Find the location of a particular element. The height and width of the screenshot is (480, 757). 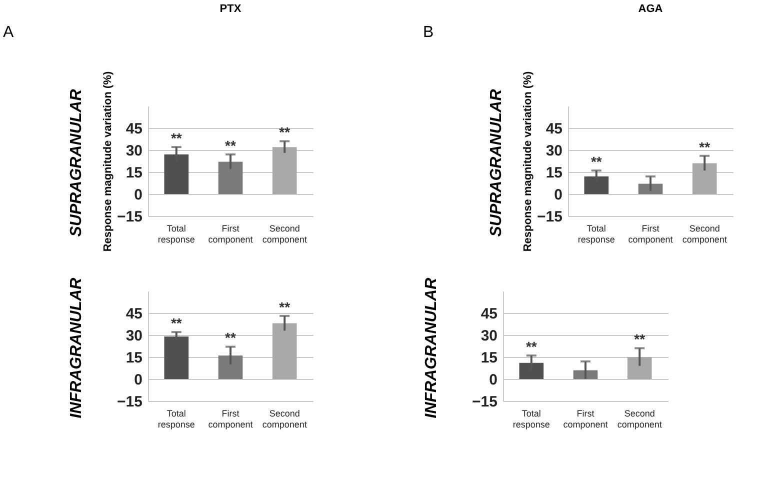

chart-title: PTX is located at coordinates (231, 9).